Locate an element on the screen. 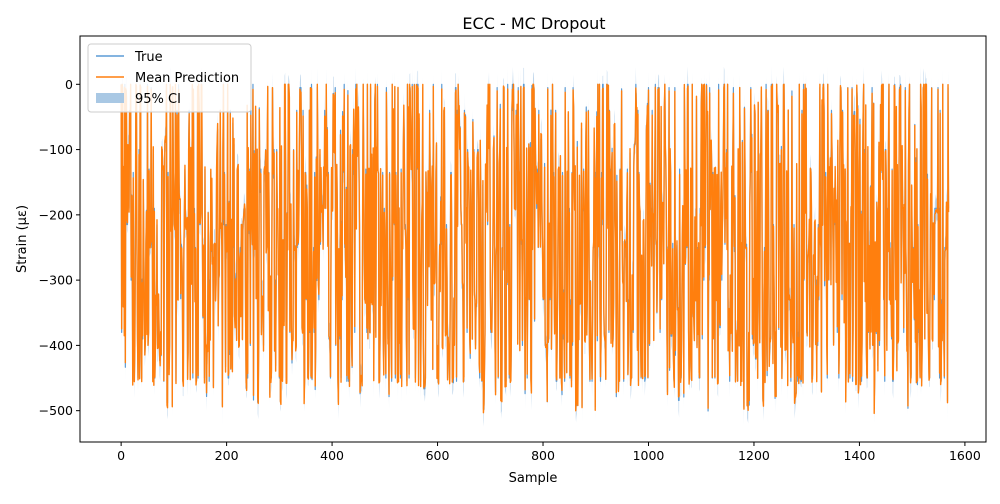 Image resolution: width=1000 pixels, height=504 pixels. chart-title: ECC - MC Dropout is located at coordinates (533, 23).